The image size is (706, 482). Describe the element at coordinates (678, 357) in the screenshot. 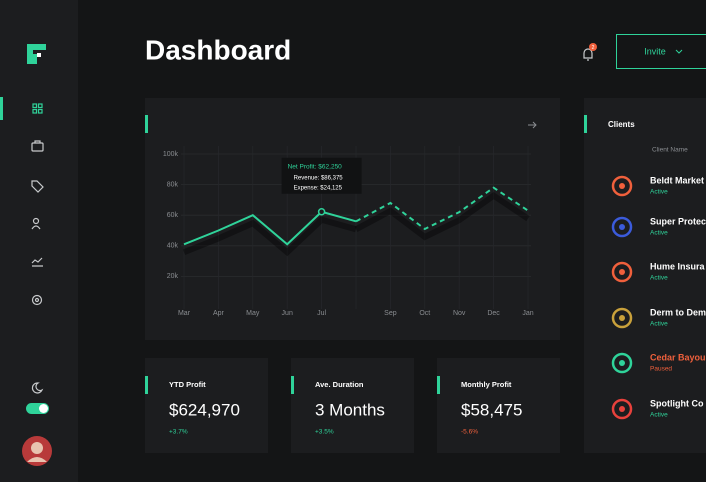

I see `client-name: Cedar Bayou` at that location.